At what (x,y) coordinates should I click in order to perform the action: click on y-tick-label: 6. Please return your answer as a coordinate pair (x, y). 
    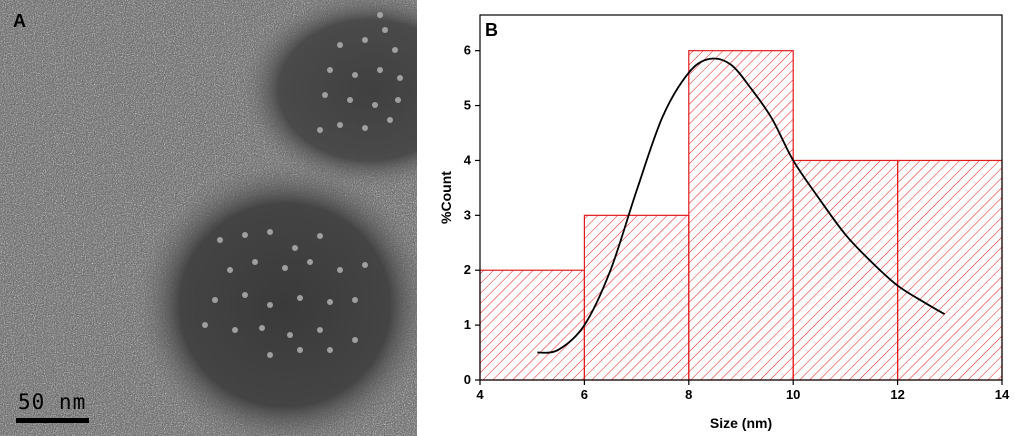
    Looking at the image, I should click on (467, 50).